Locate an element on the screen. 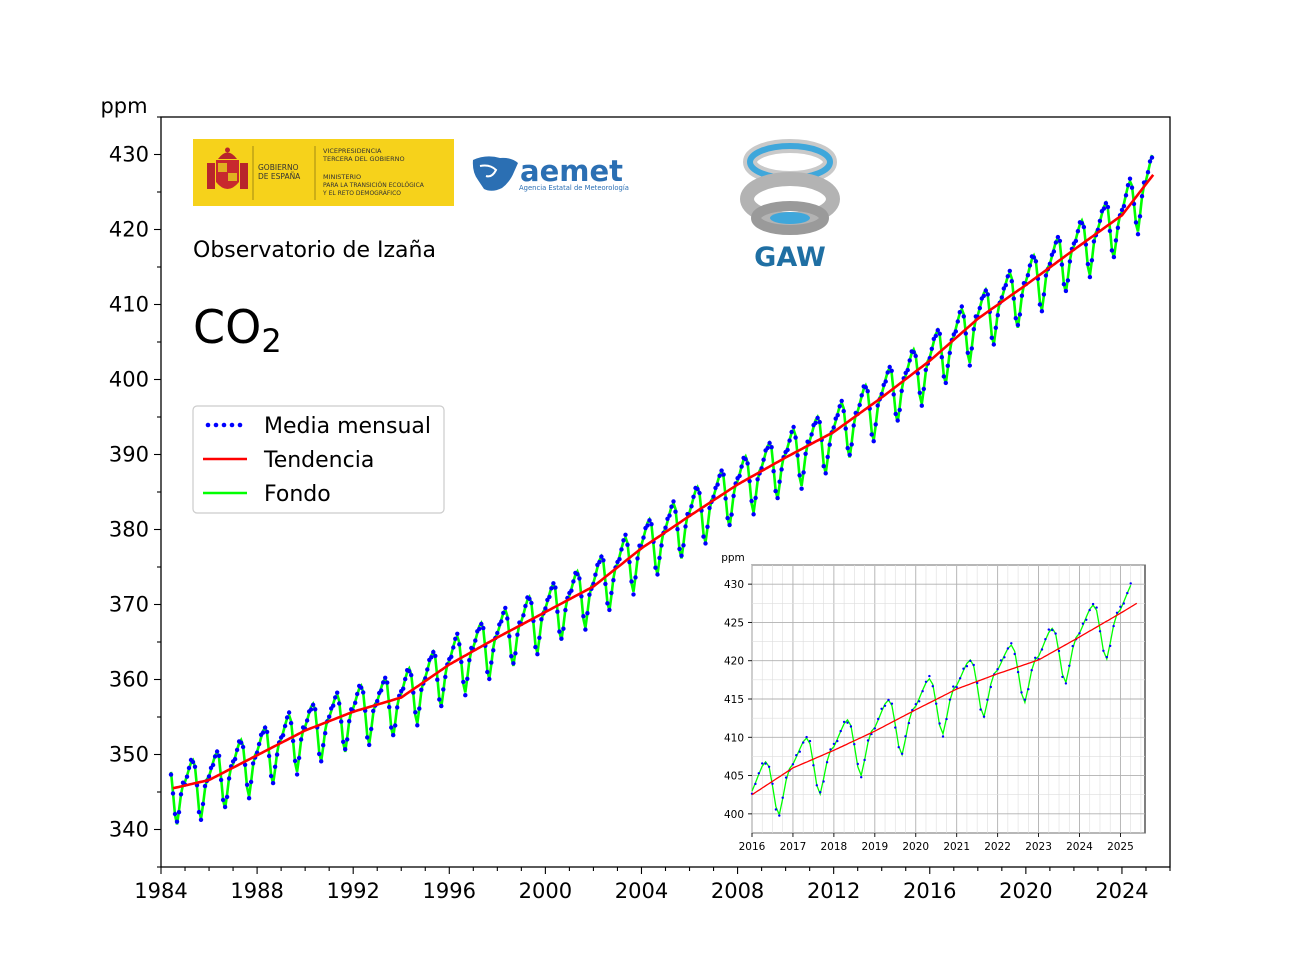 Image resolution: width=1300 pixels, height=974 pixels. svg-text: Y EL RETO DEMOGRÁFICO is located at coordinates (361, 193).